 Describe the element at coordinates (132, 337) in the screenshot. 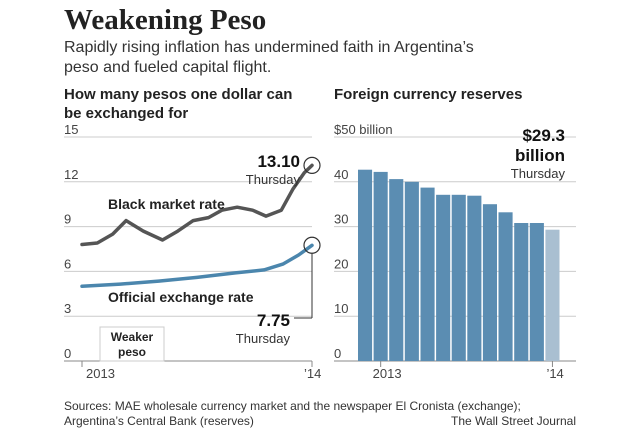

I see `weaker-peso-badge-line-1: Weaker` at that location.